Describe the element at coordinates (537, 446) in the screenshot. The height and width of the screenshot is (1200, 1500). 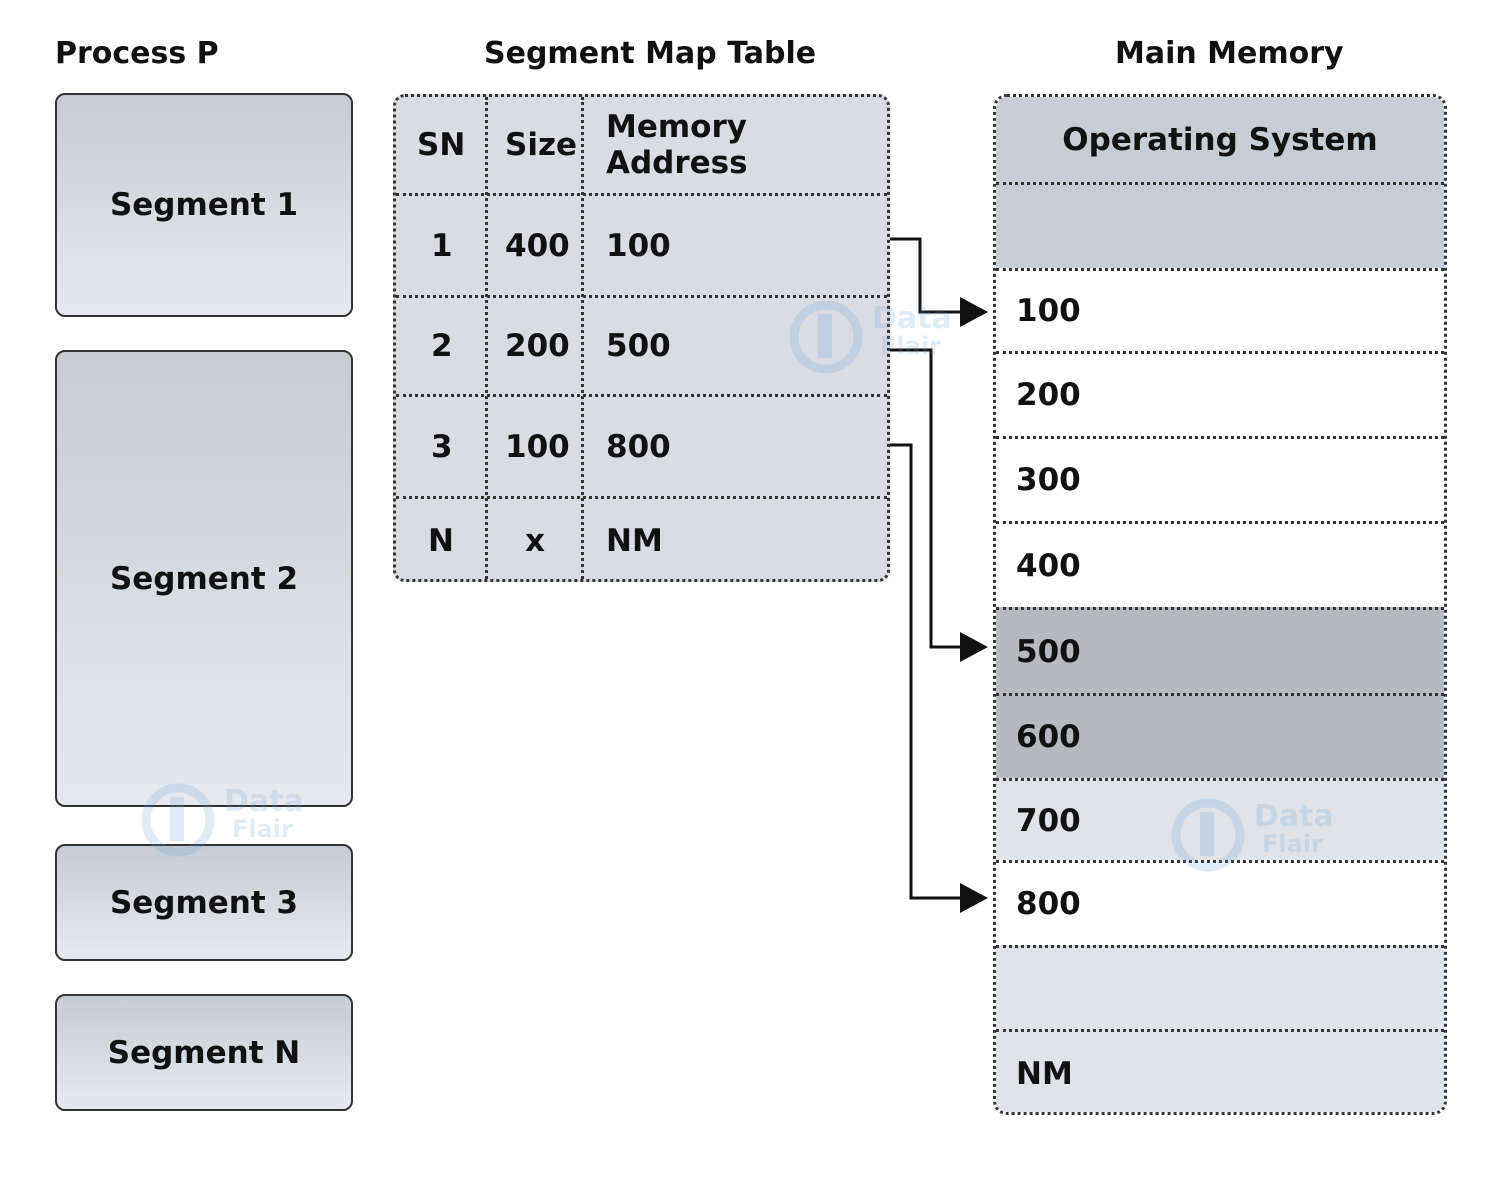
I see `cell-size: 100` at that location.